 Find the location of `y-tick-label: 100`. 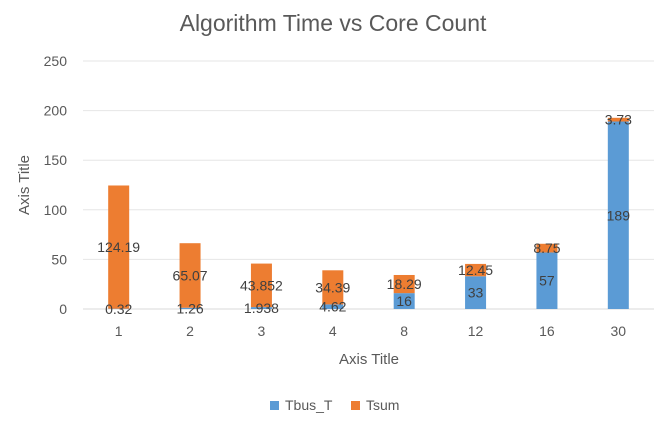

y-tick-label: 100 is located at coordinates (56, 210).